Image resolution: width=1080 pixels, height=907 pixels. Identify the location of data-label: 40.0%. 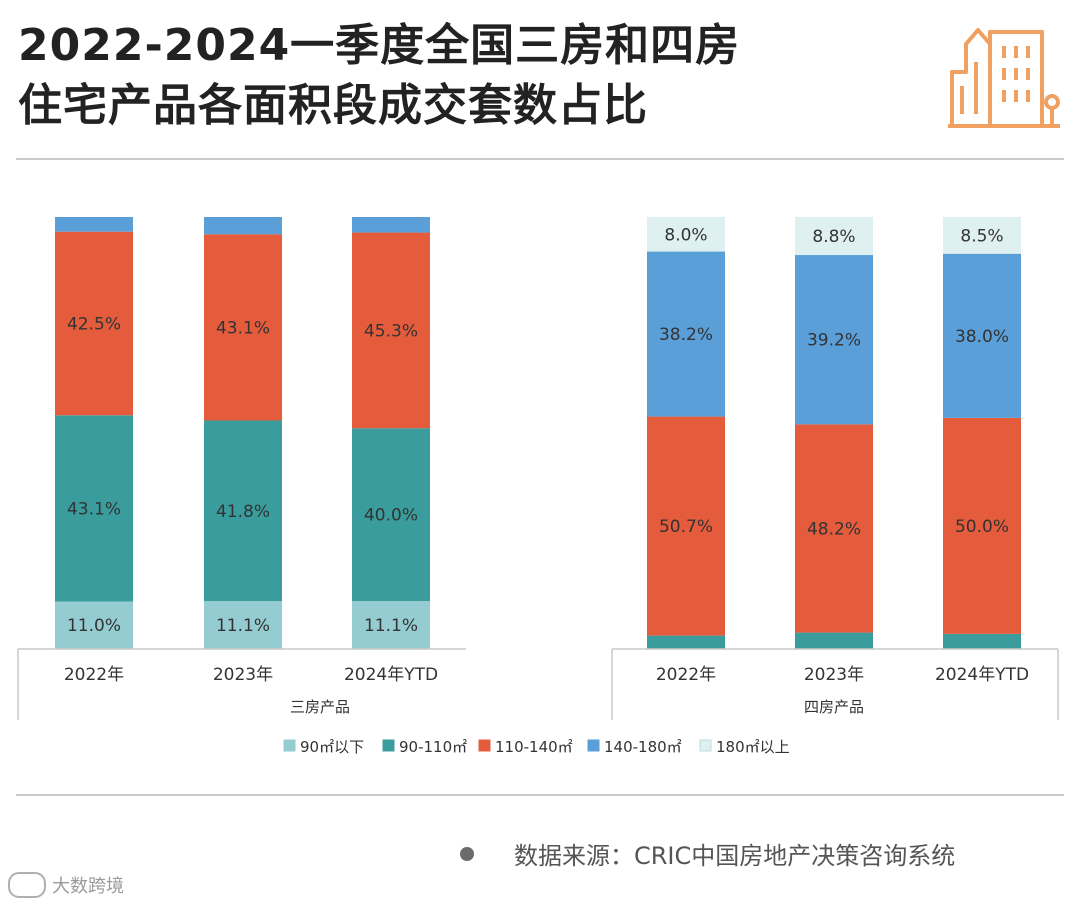
(391, 516).